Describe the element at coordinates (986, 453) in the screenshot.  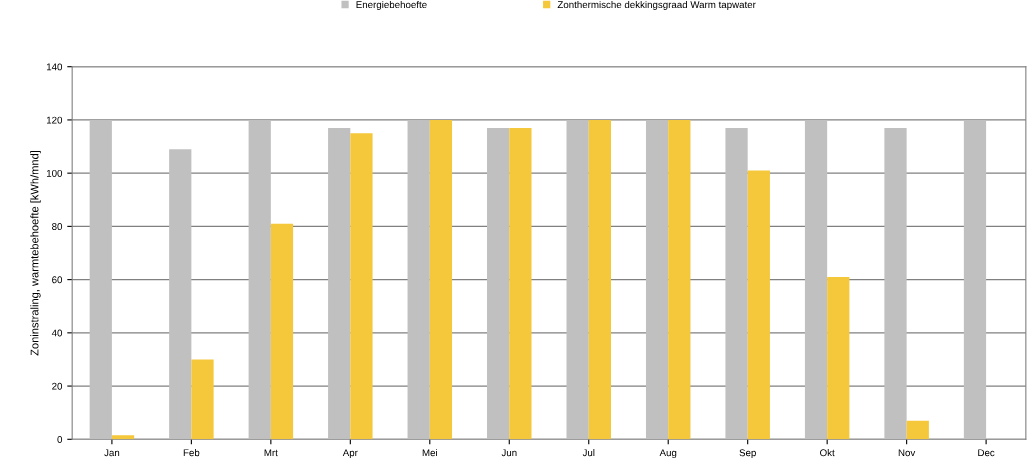
I see `x-tick-label: Dec` at that location.